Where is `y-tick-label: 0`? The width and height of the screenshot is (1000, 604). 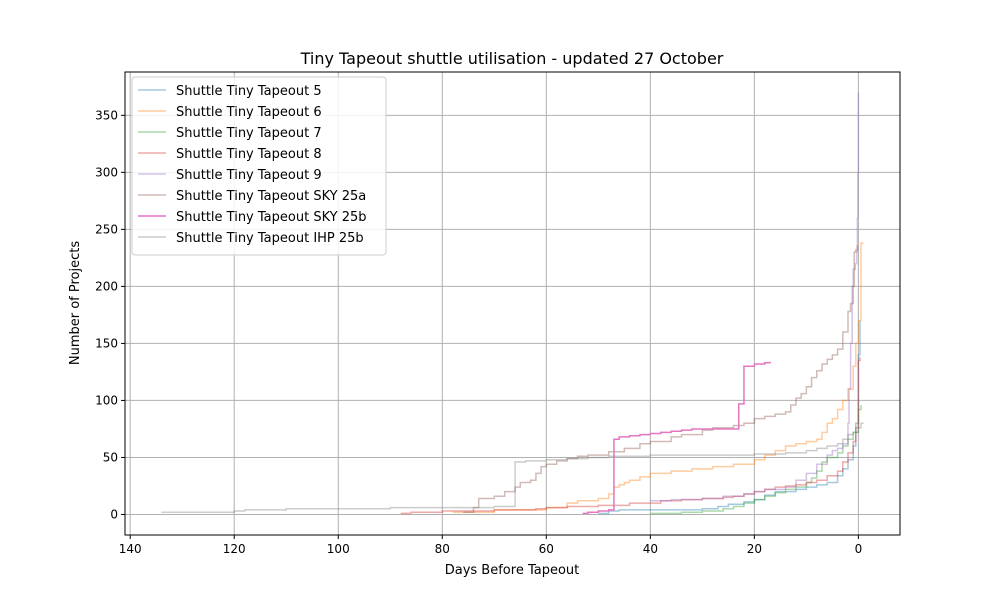
y-tick-label: 0 is located at coordinates (114, 514).